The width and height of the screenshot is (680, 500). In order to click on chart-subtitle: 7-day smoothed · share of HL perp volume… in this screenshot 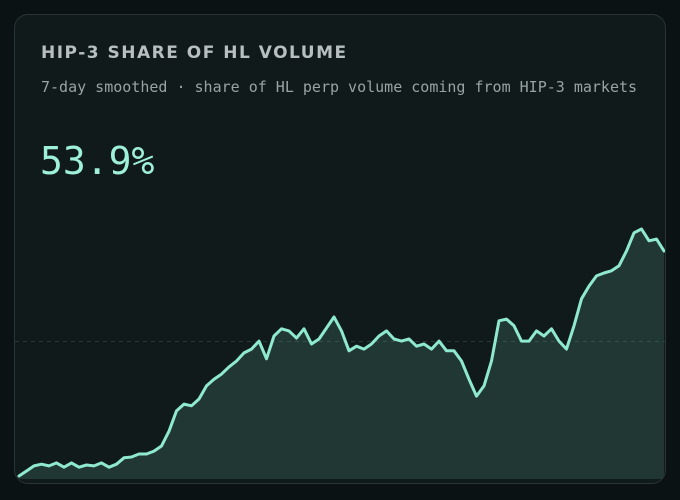, I will do `click(339, 87)`.